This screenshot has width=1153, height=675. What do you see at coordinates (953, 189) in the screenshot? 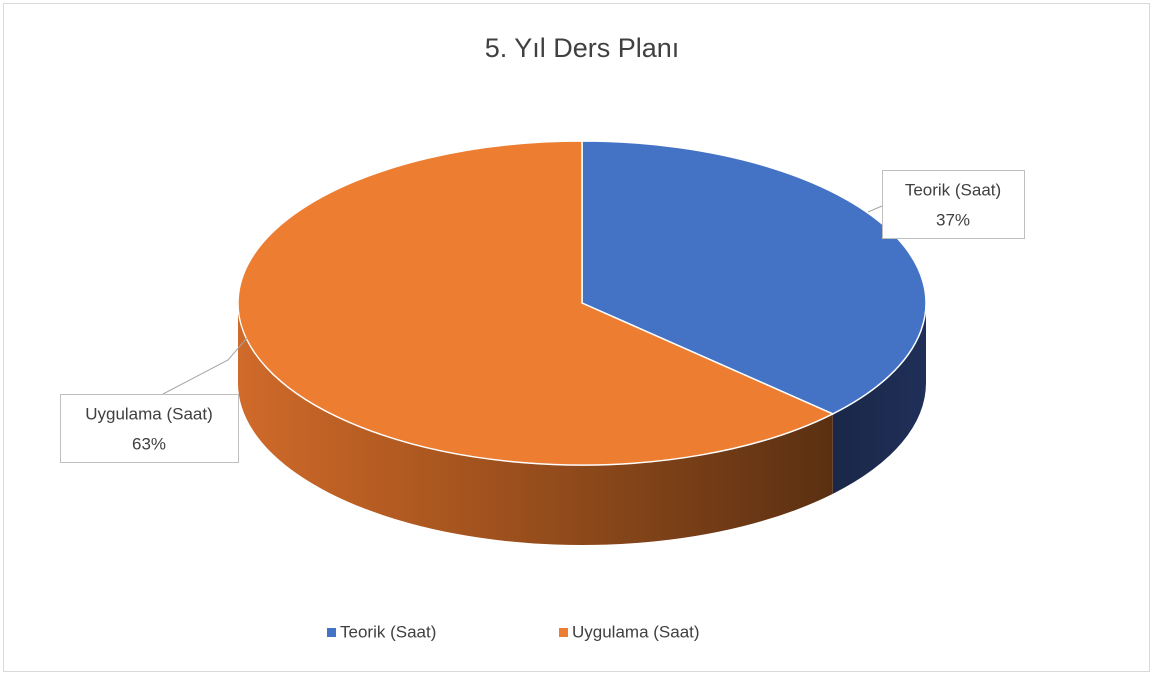
I see `data-label-category: Teorik (Saat)` at bounding box center [953, 189].